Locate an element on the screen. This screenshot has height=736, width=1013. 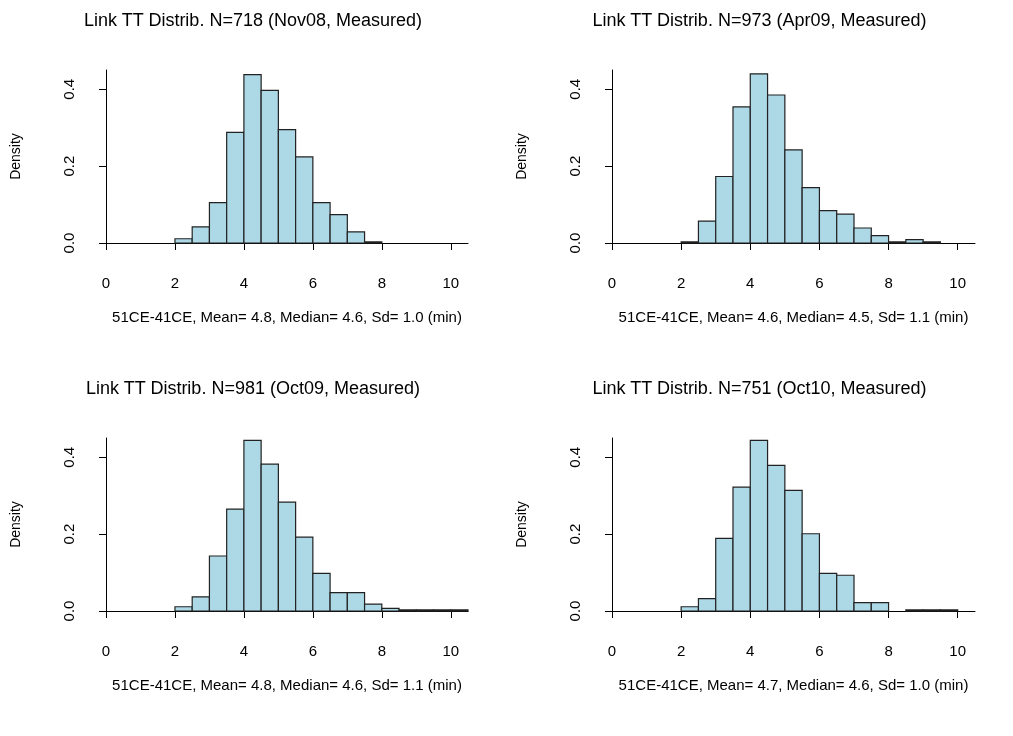
x-axis-title: 51CE-41CE, Mean= 4.8, Median= 4.6, Sd= 1.1 (min) is located at coordinates (287, 684).